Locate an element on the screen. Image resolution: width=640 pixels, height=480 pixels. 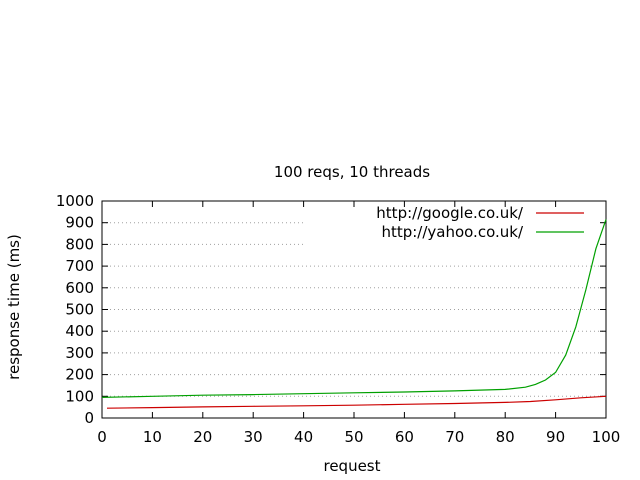
y-tick-label: 300 is located at coordinates (79, 353).